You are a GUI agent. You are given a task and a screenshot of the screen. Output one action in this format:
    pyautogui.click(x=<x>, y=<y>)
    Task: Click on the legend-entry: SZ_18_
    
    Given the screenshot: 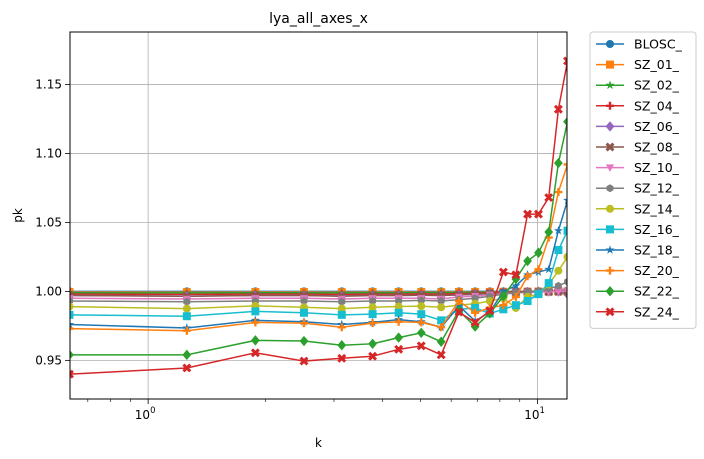 What is the action you would take?
    pyautogui.click(x=638, y=250)
    